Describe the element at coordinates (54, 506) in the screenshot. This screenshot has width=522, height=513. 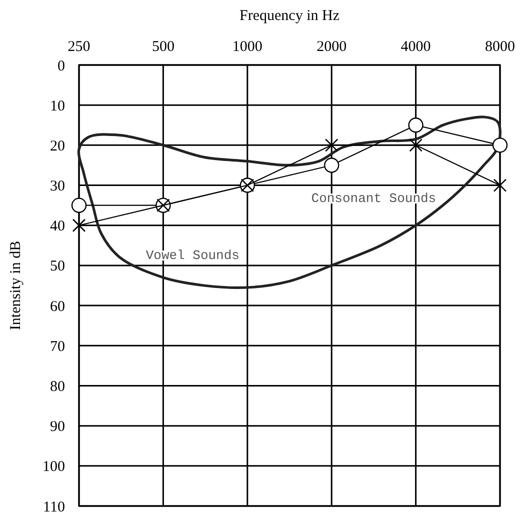
I see `y-tick-label: 110` at that location.